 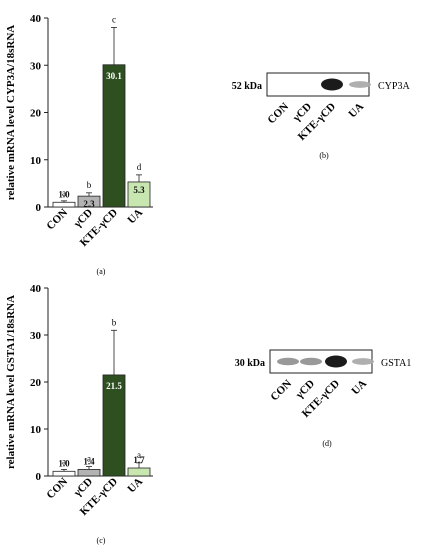 I want to click on chart-2-category-label: UA, so click(x=135, y=486).